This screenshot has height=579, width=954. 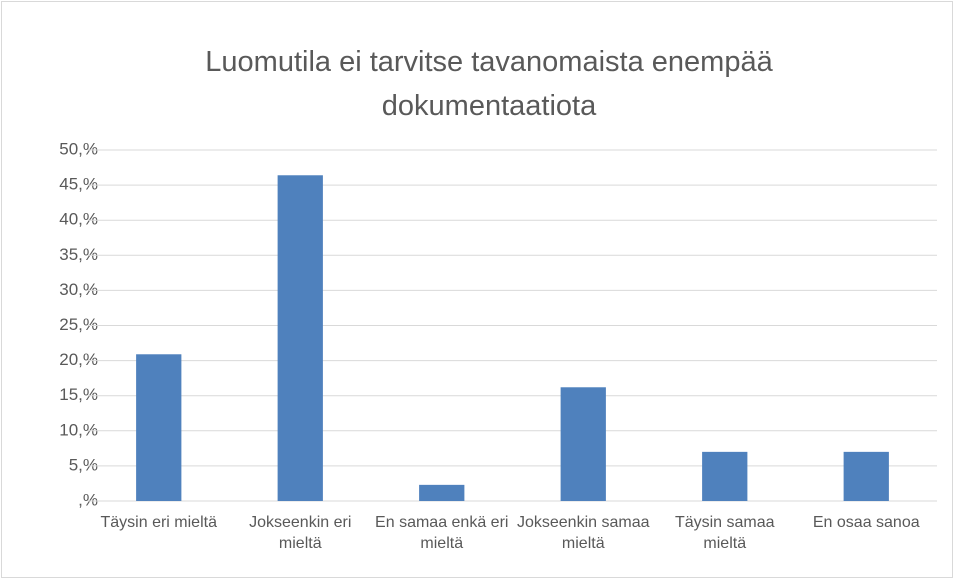 I want to click on y-tick-label: ,%, so click(x=88, y=499).